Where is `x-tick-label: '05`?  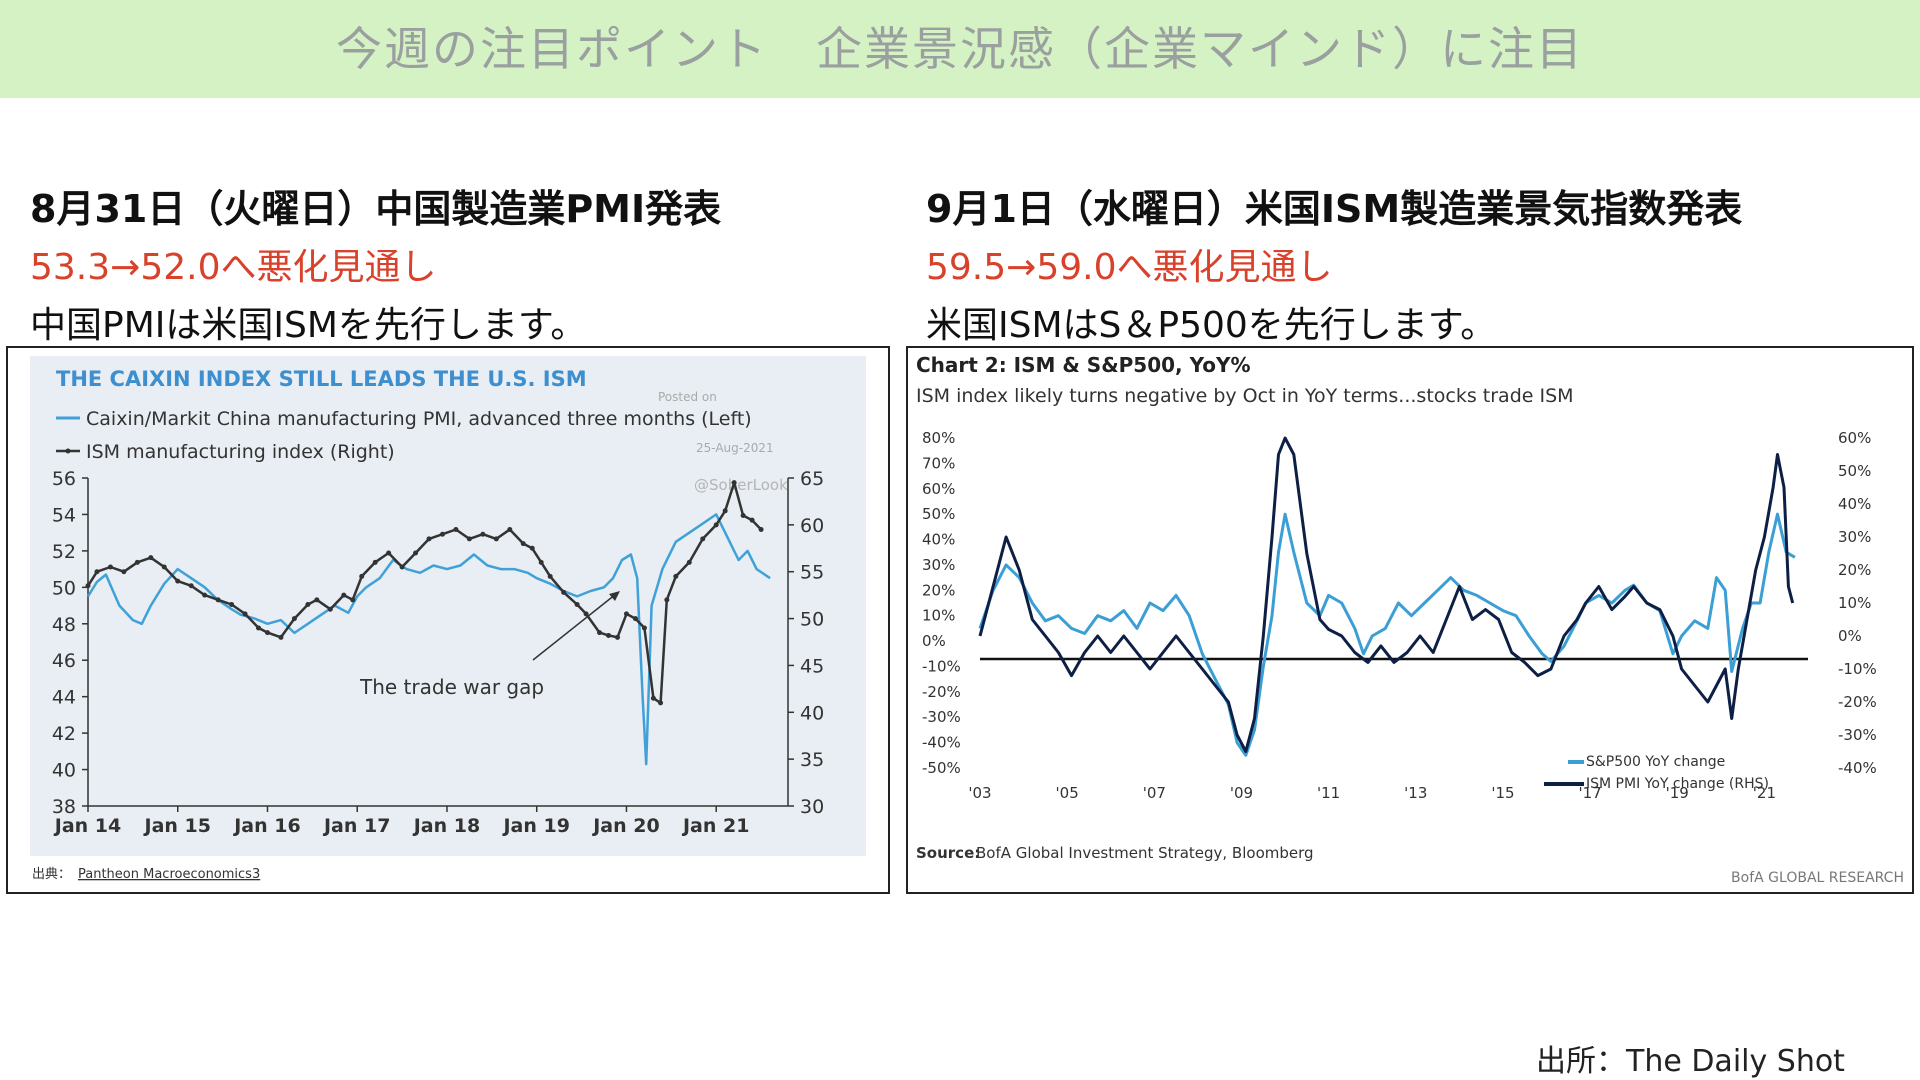
x-tick-label: '05 is located at coordinates (1067, 793).